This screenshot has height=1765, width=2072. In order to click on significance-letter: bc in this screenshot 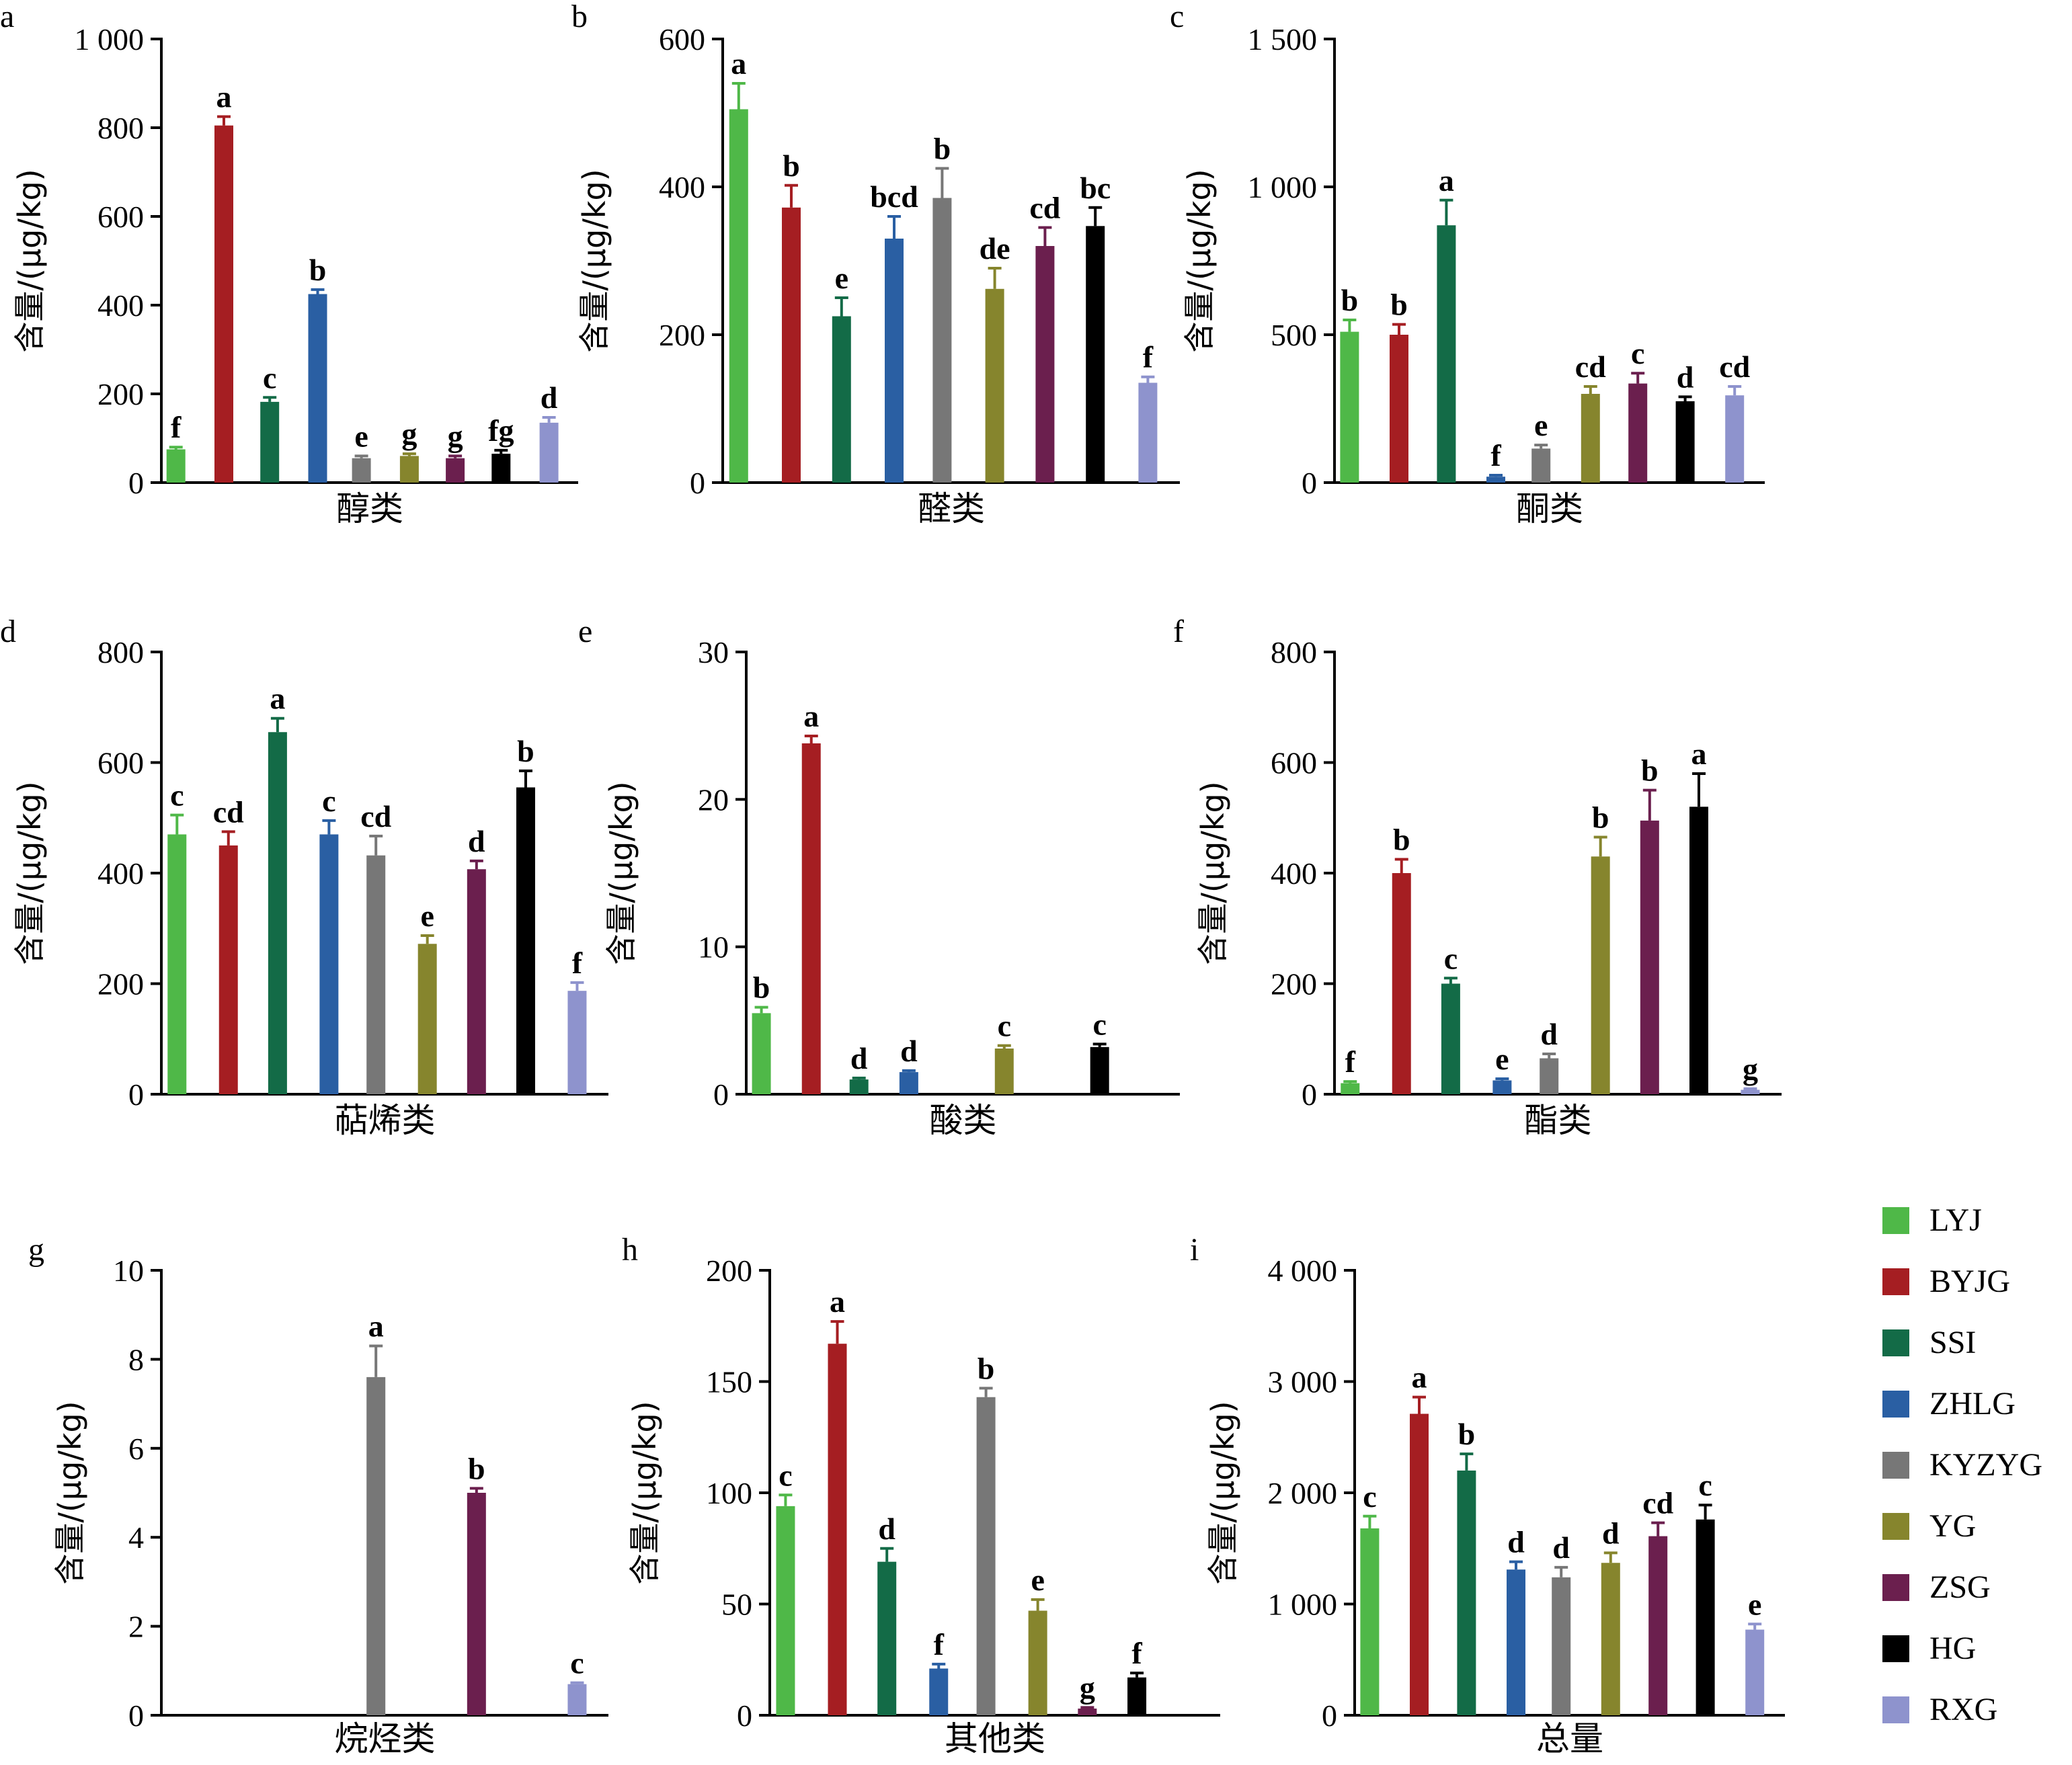, I will do `click(1096, 188)`.